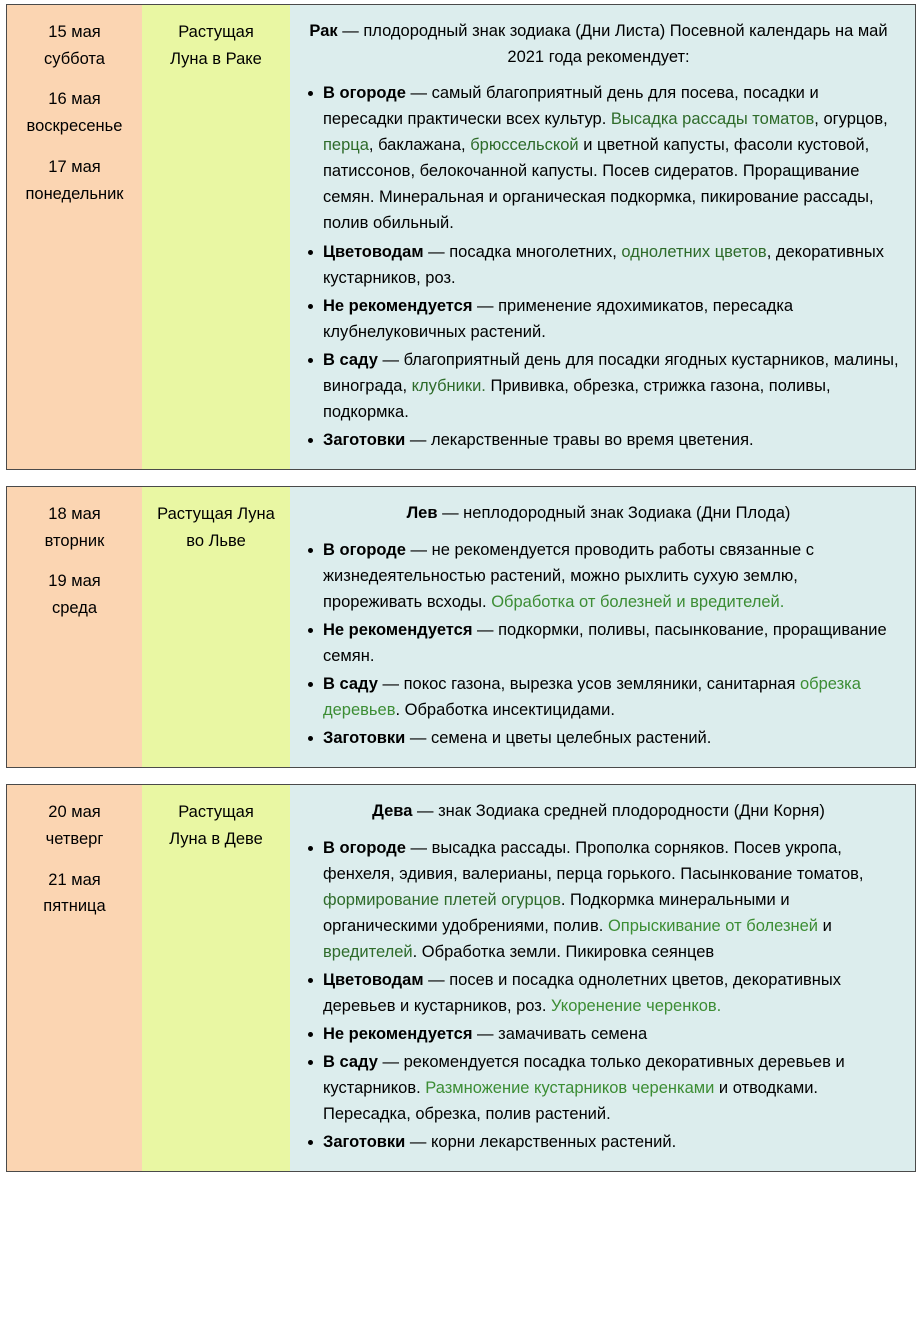  I want to click on date-entry: 21 мая пятница, so click(74, 893).